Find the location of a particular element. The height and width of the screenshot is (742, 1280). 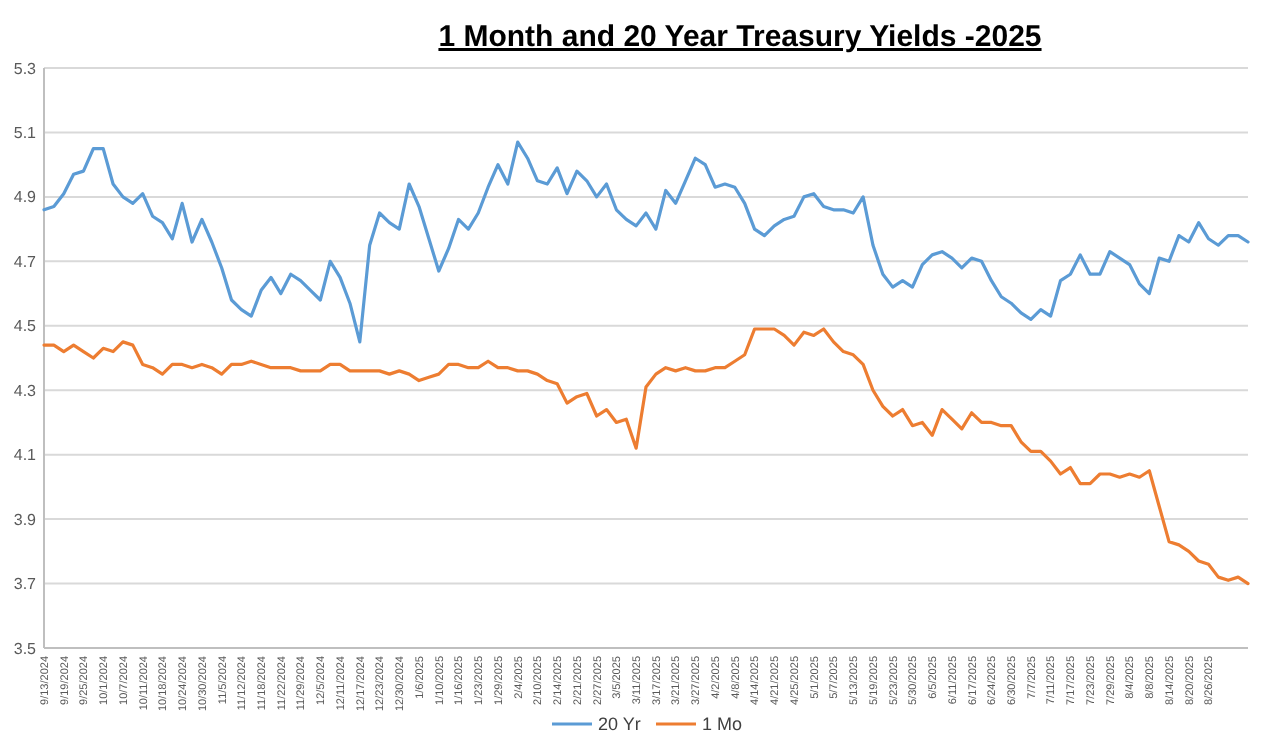

legend-label: 1 Mo is located at coordinates (722, 724).